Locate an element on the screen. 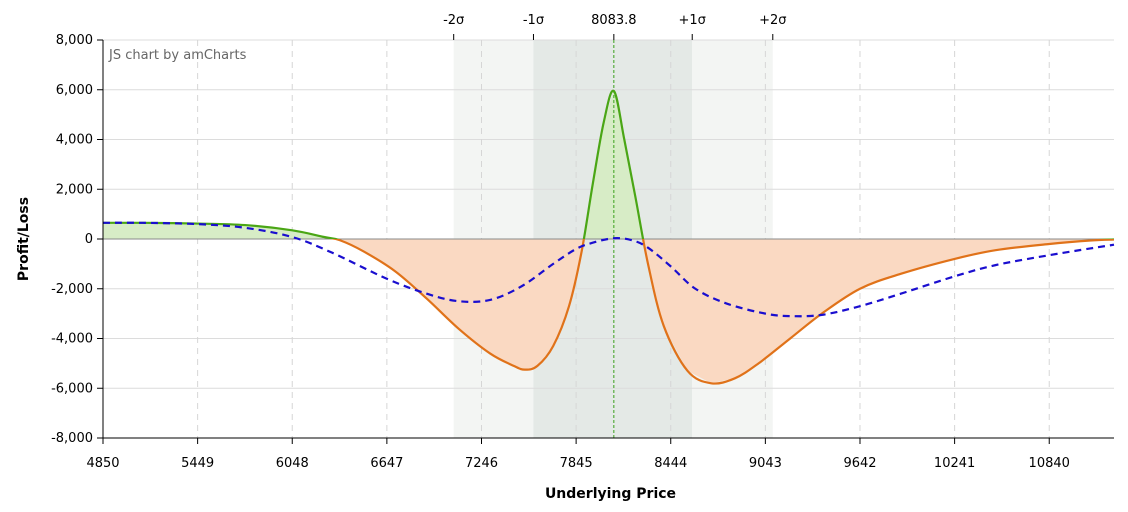 The height and width of the screenshot is (512, 1128). top-axis-label: +1σ is located at coordinates (692, 20).